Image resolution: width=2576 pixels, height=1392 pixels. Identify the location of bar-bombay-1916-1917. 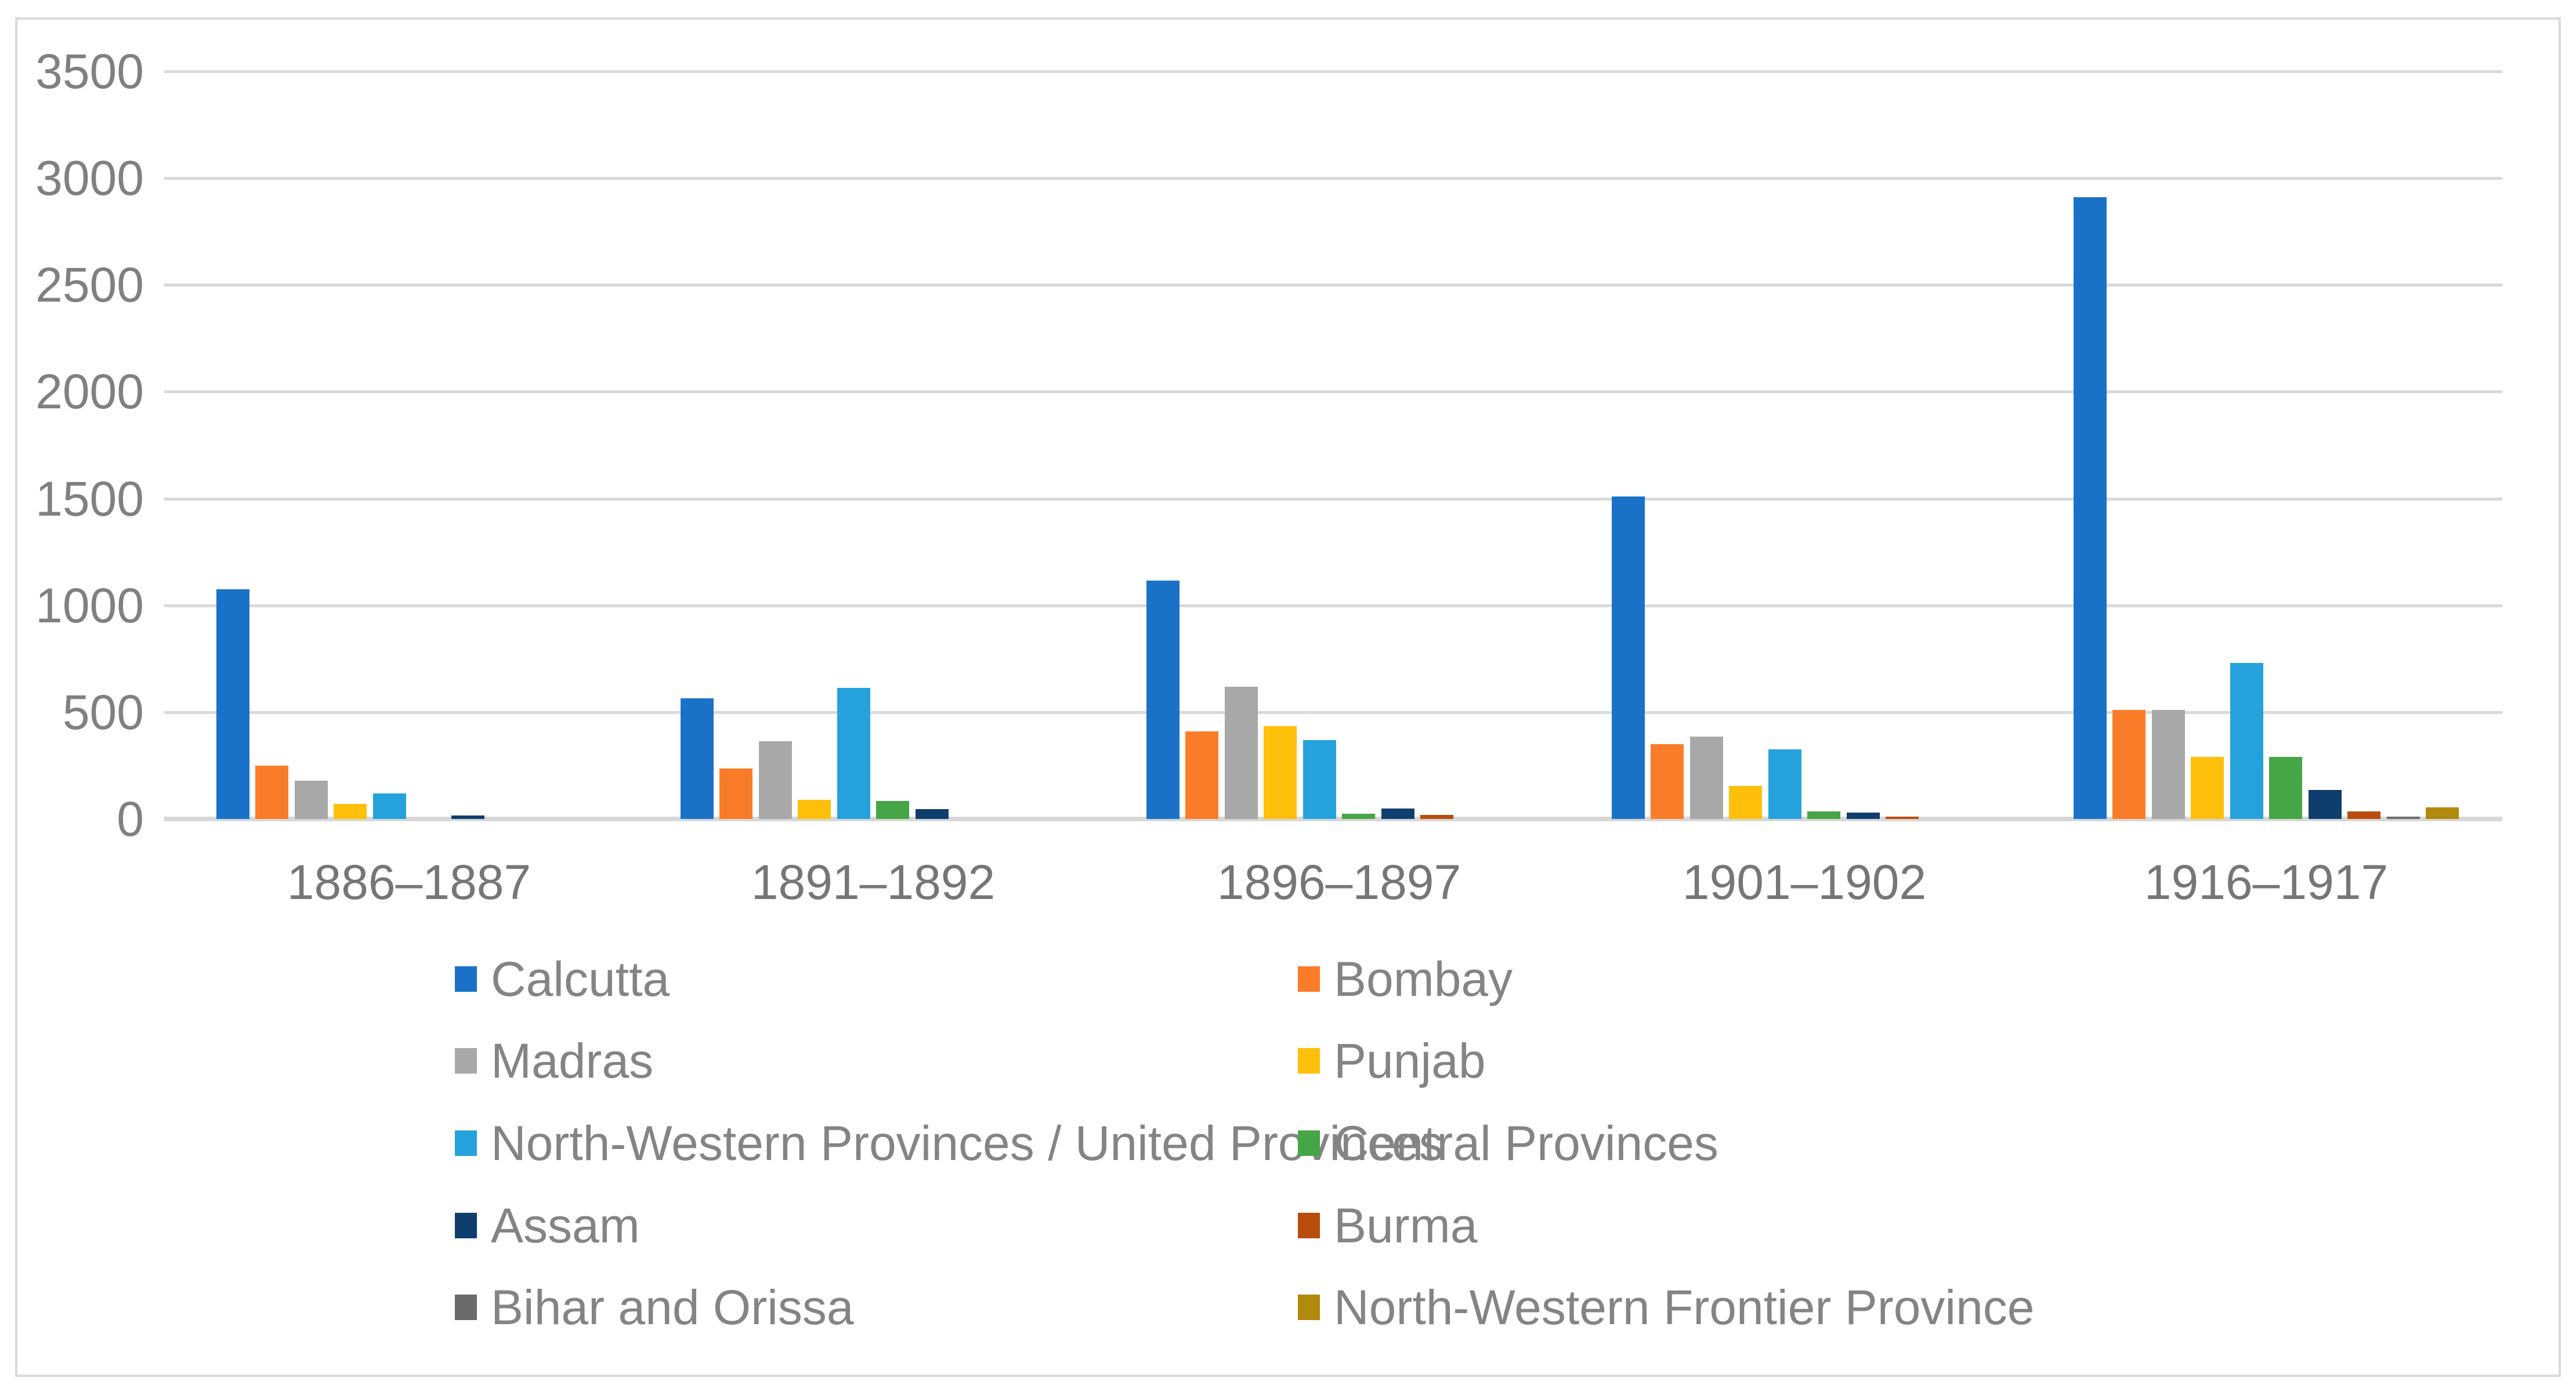
(2129, 764).